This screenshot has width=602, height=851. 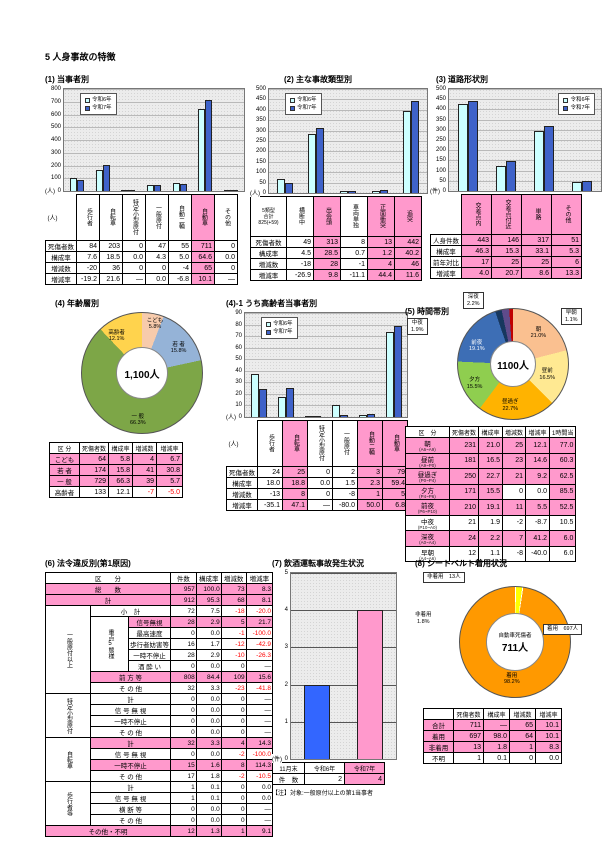 What do you see at coordinates (94, 492) in the screenshot?
I see `table-cell: 133` at bounding box center [94, 492].